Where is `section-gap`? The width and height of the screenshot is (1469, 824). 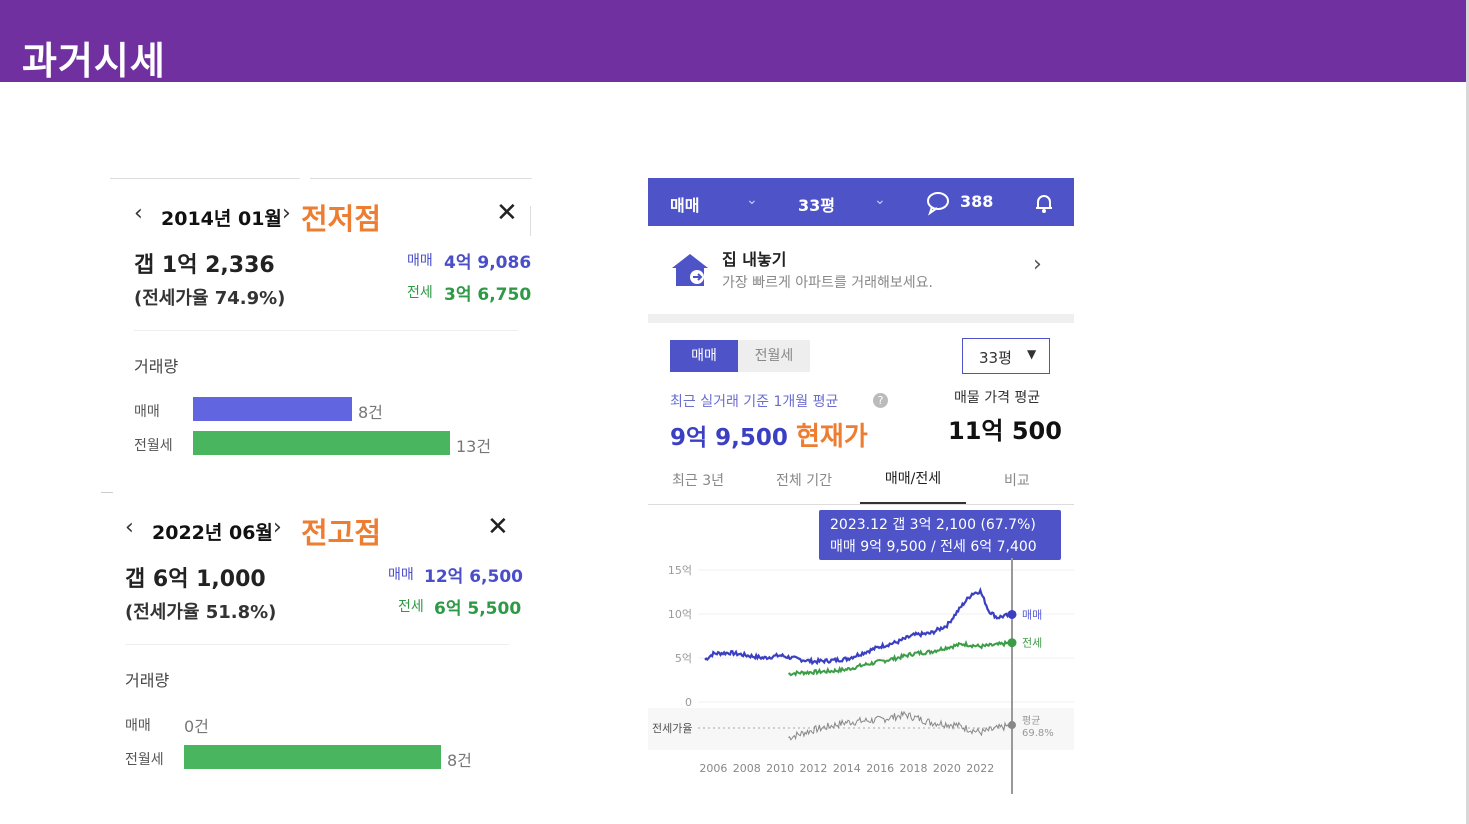
section-gap is located at coordinates (861, 318).